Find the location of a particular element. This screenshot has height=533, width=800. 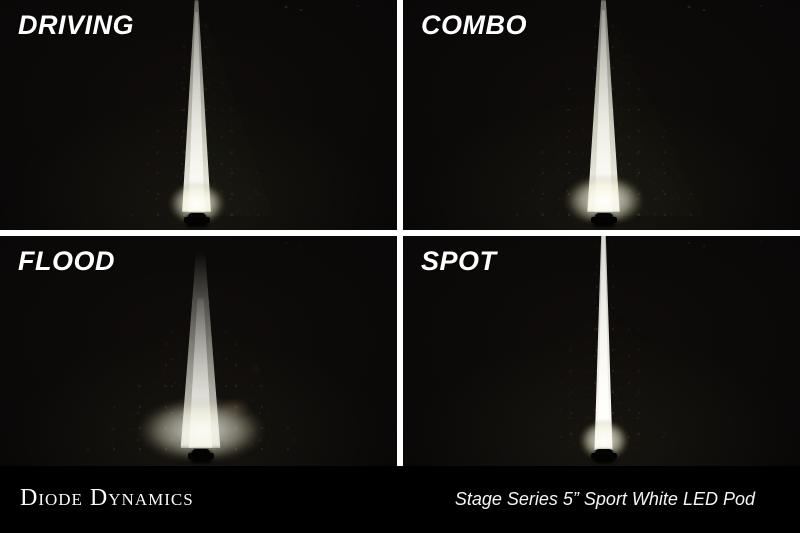

panel-label-spot: SPOT is located at coordinates (459, 261).